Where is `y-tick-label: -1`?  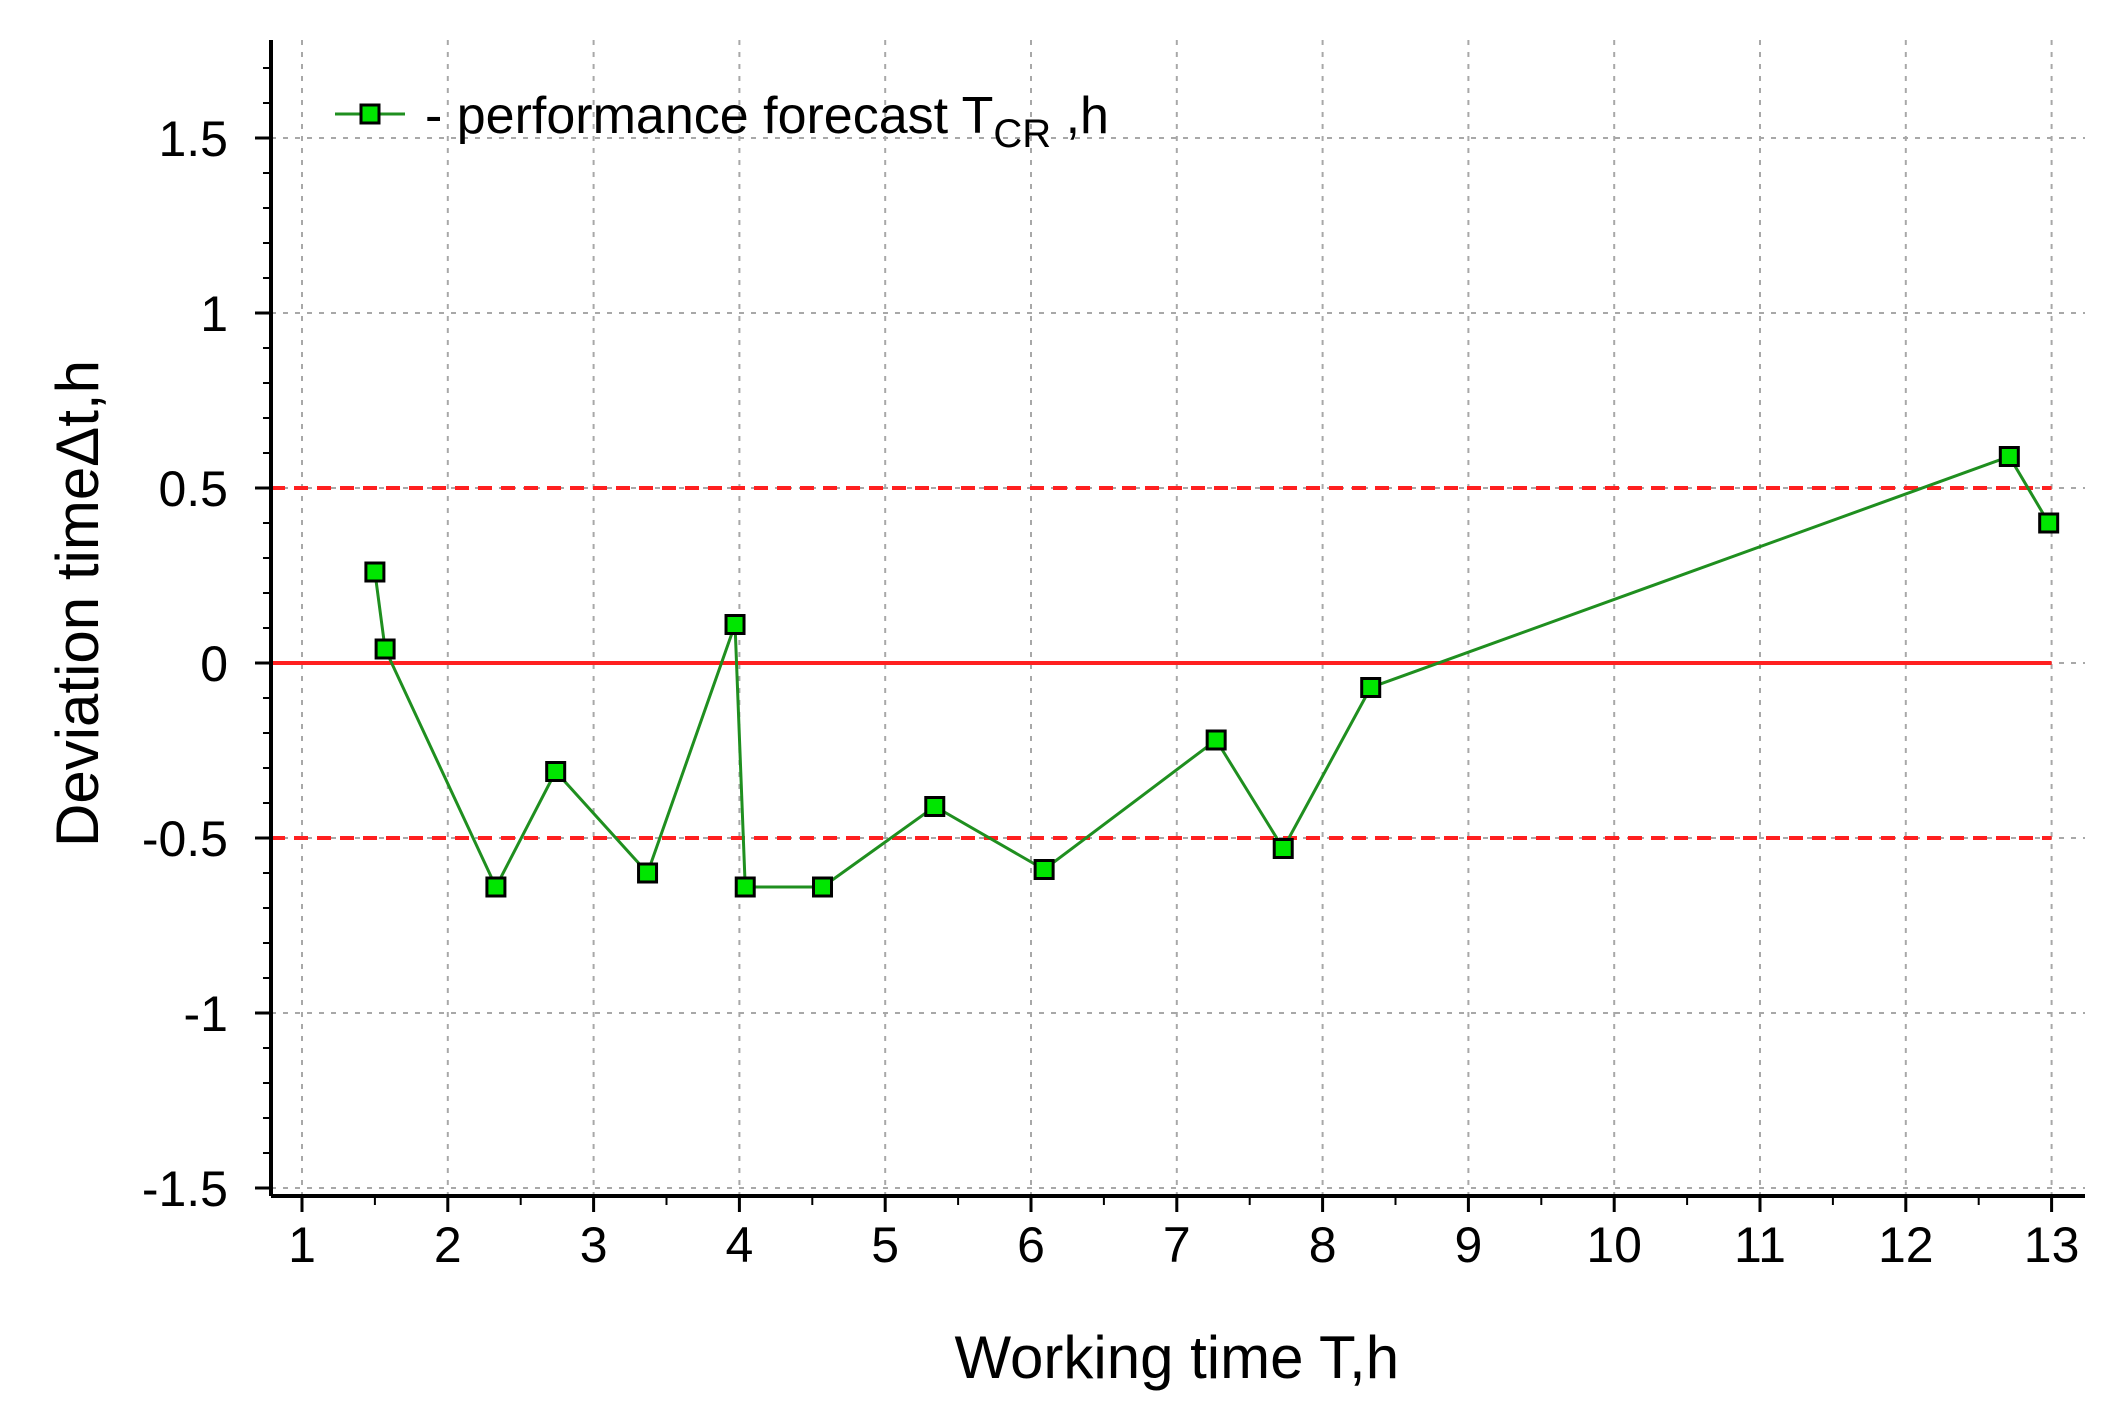
y-tick-label: -1 is located at coordinates (206, 1014).